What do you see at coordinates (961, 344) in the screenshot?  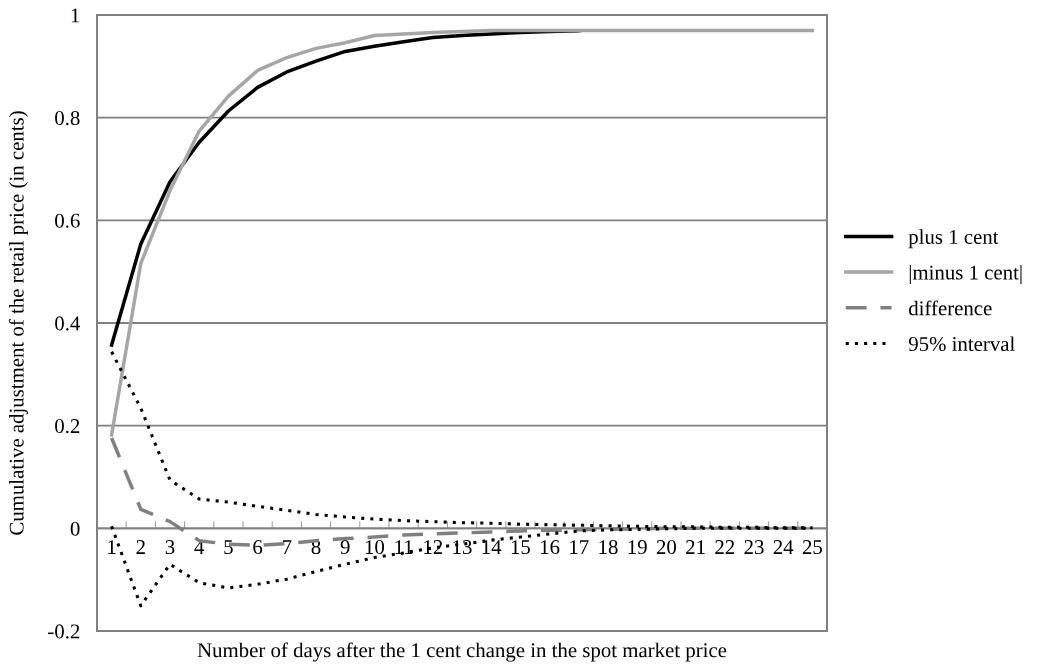 I see `legend-label: 95% interval` at bounding box center [961, 344].